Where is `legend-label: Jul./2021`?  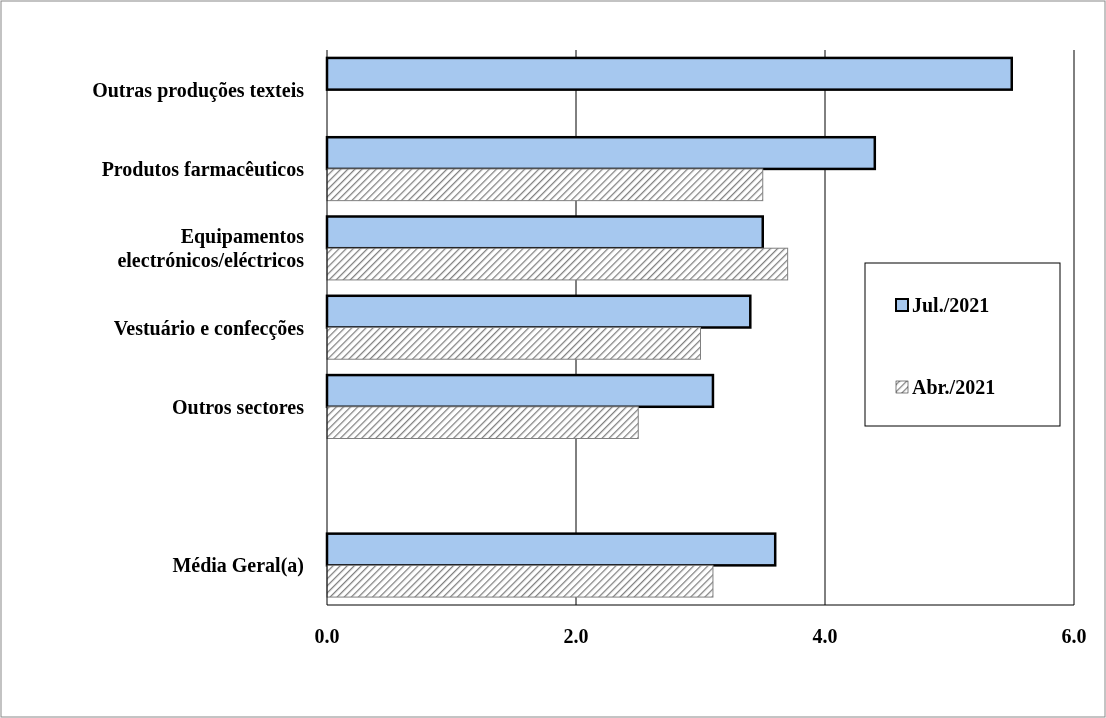
legend-label: Jul./2021 is located at coordinates (951, 305).